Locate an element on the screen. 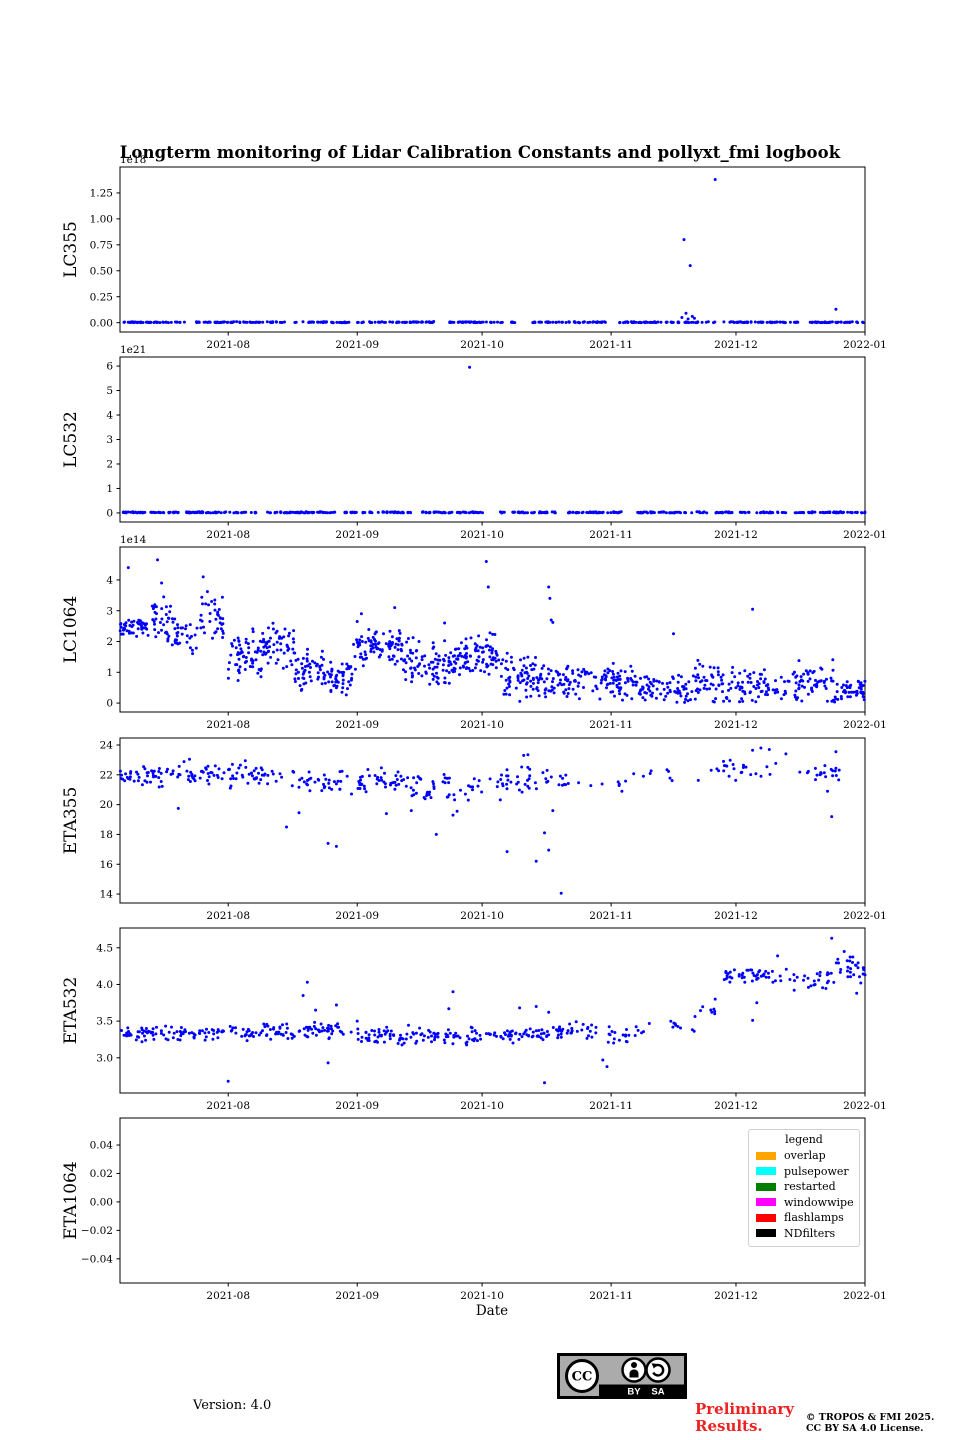 The height and width of the screenshot is (1440, 960). y-axis-label: ETA1064 is located at coordinates (71, 1200).